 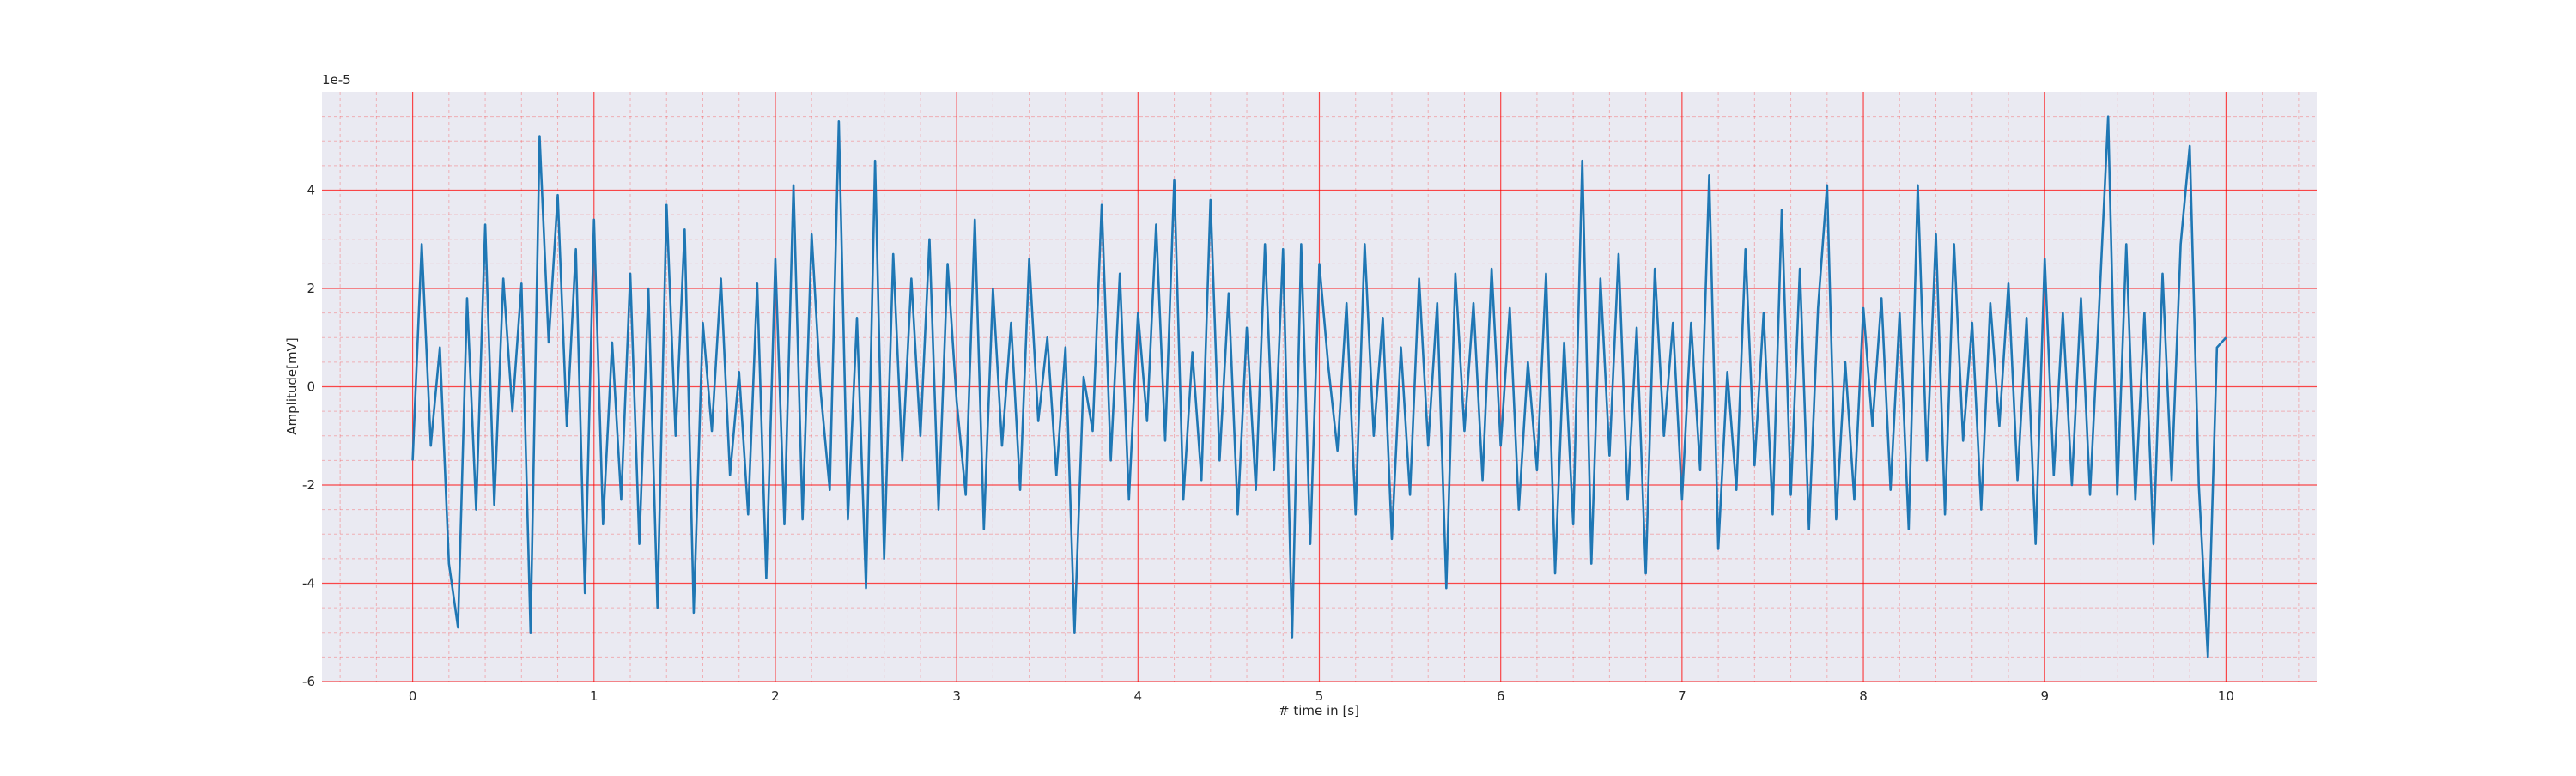 I want to click on y-offset-label: 1e-5, so click(x=336, y=80).